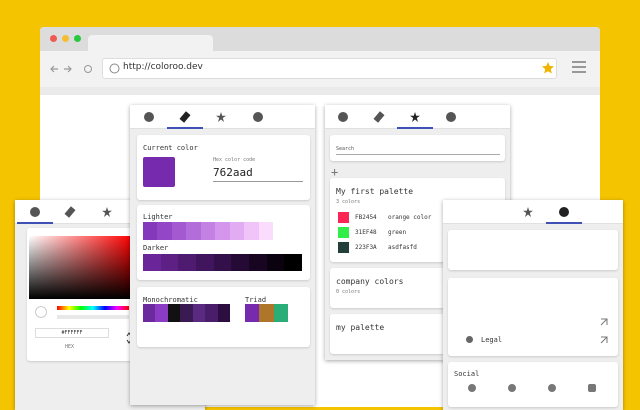 The image size is (640, 410). What do you see at coordinates (80, 267) in the screenshot?
I see `saturation-area` at bounding box center [80, 267].